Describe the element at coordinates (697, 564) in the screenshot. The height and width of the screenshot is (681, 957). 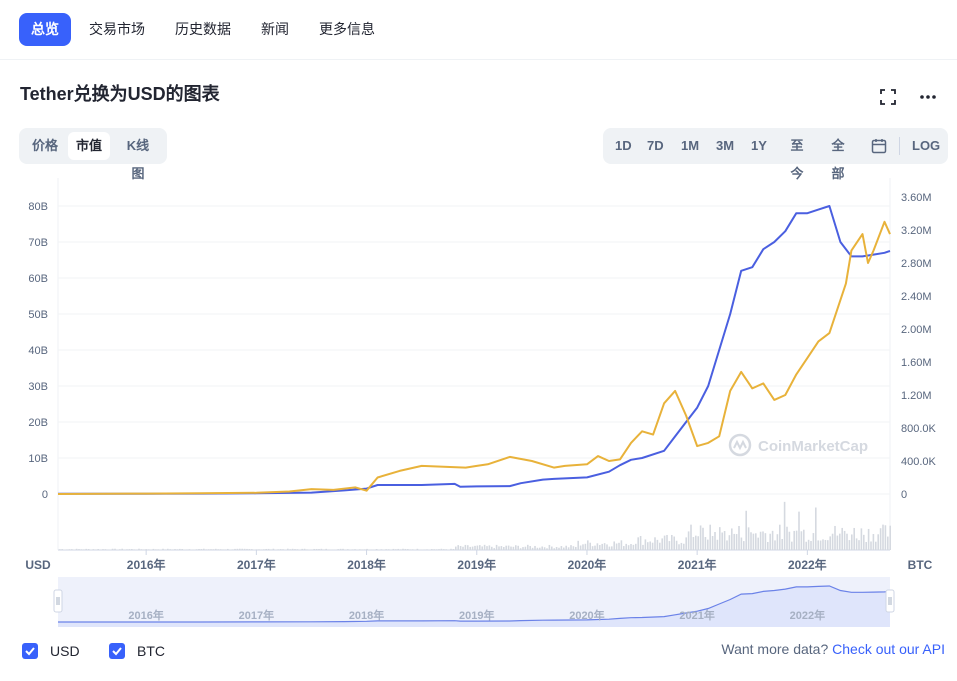
I see `x-tick-label: 2021年` at that location.